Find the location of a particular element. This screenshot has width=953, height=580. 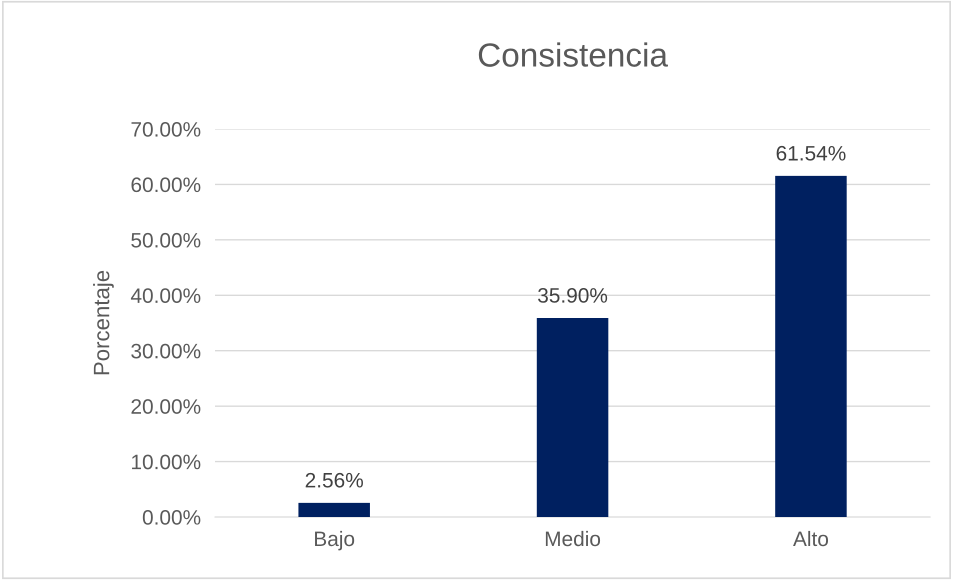

chart-title: Consistencia is located at coordinates (573, 54).